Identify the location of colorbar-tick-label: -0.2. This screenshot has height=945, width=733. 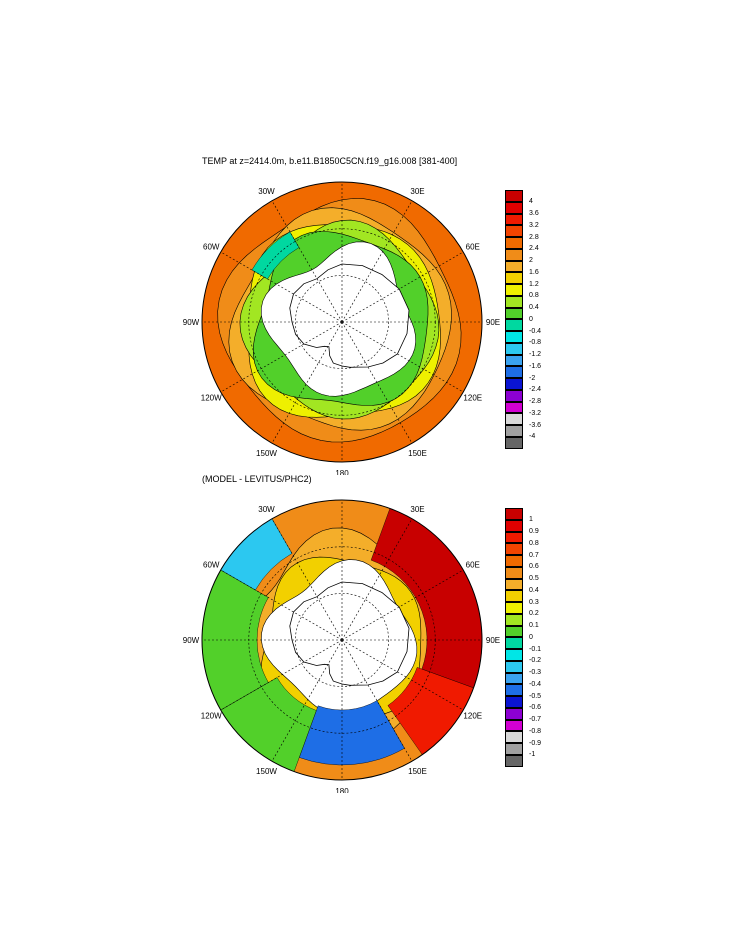
(535, 661).